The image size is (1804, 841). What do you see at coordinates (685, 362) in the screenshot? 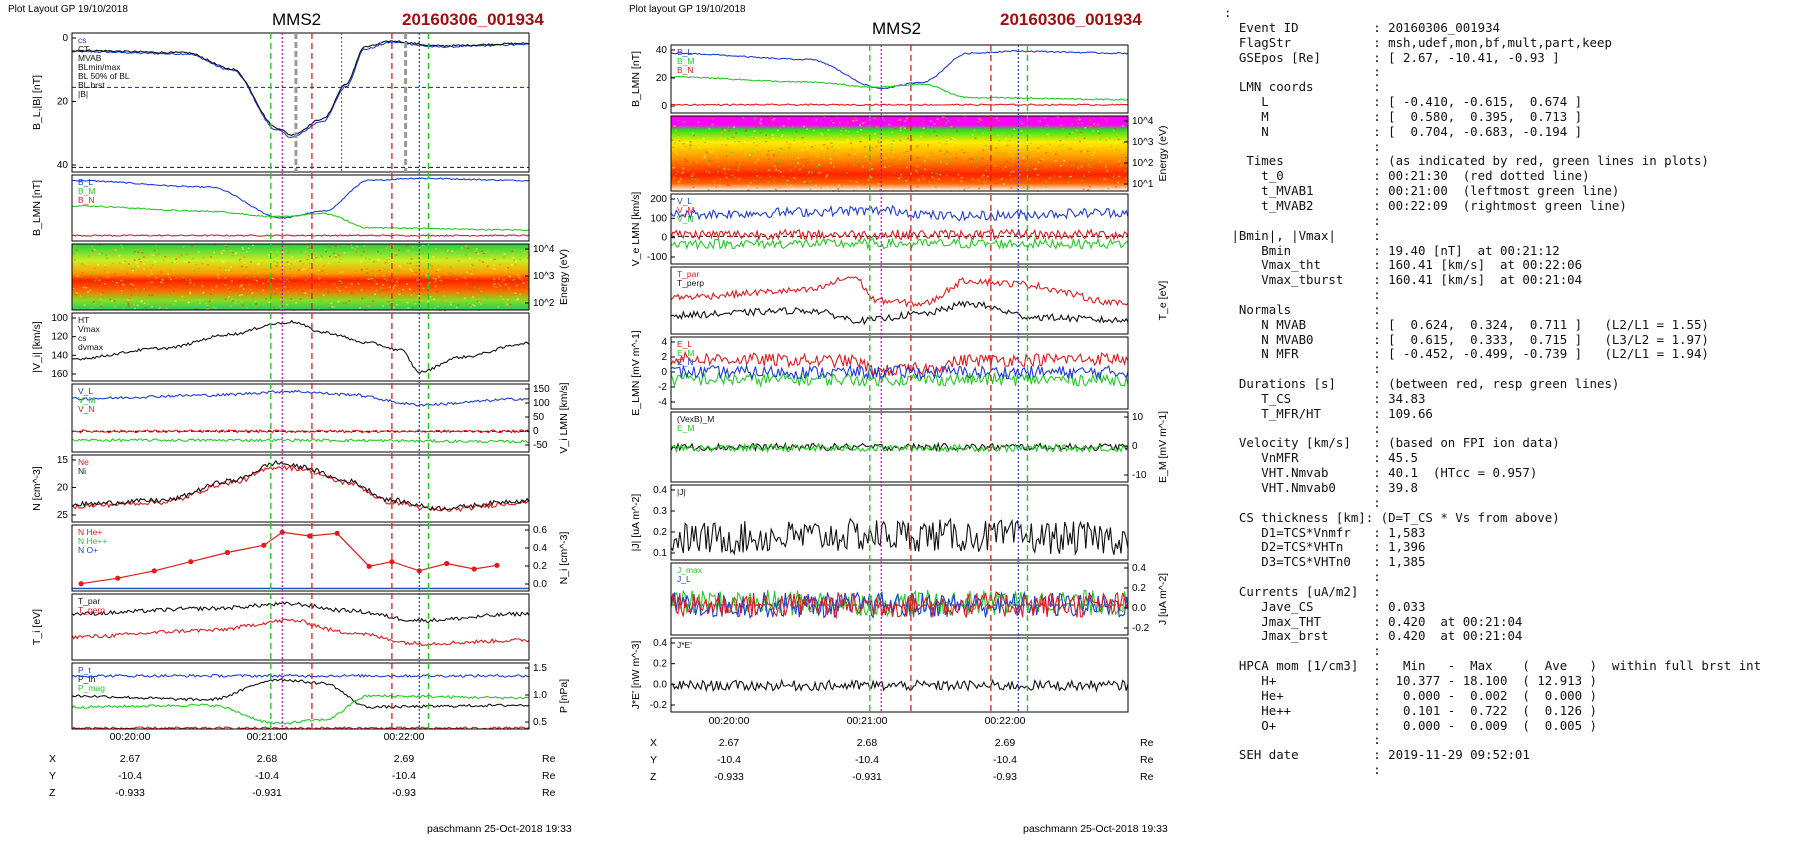
I see `legend-entry: E_N` at bounding box center [685, 362].